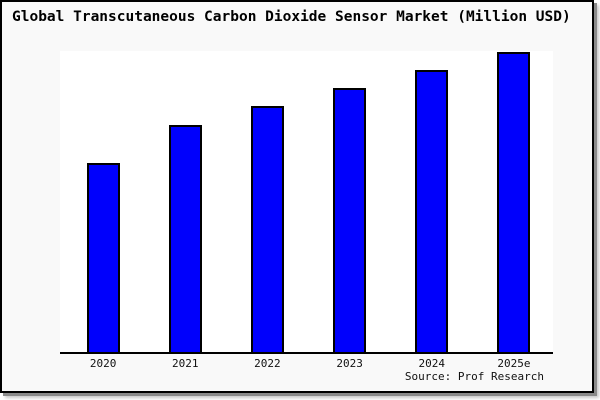  I want to click on x-axis-line, so click(306, 353).